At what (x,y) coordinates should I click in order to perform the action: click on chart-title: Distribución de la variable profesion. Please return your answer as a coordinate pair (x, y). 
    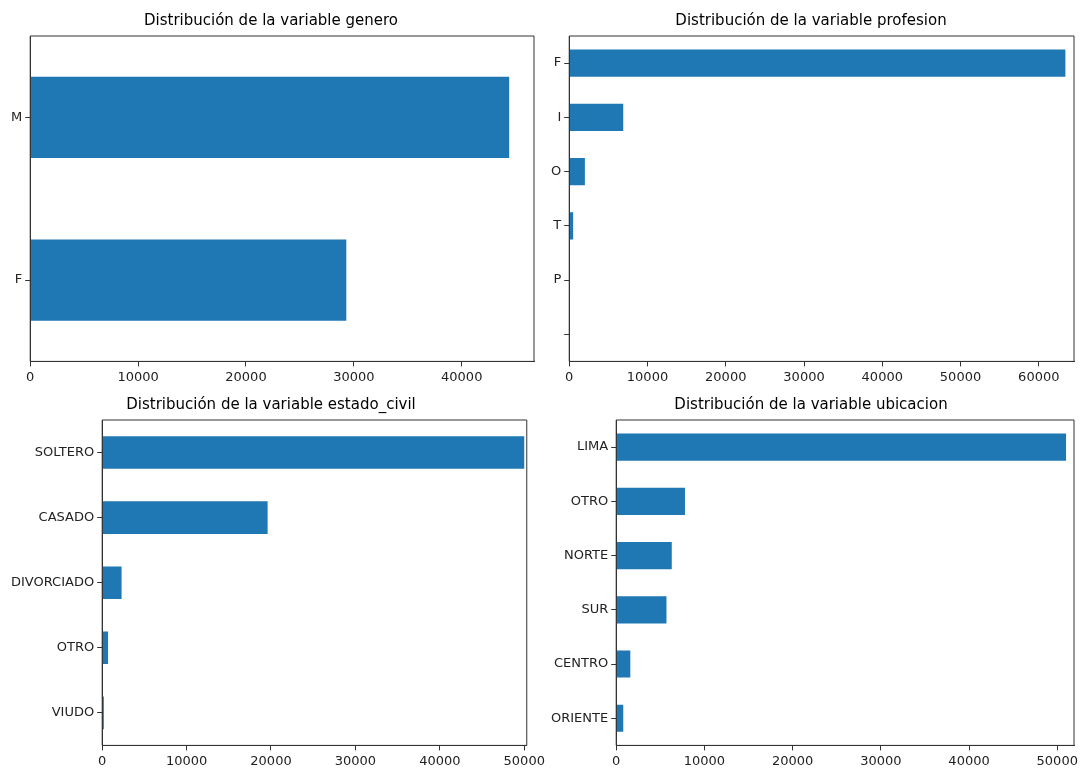
    Looking at the image, I should click on (811, 19).